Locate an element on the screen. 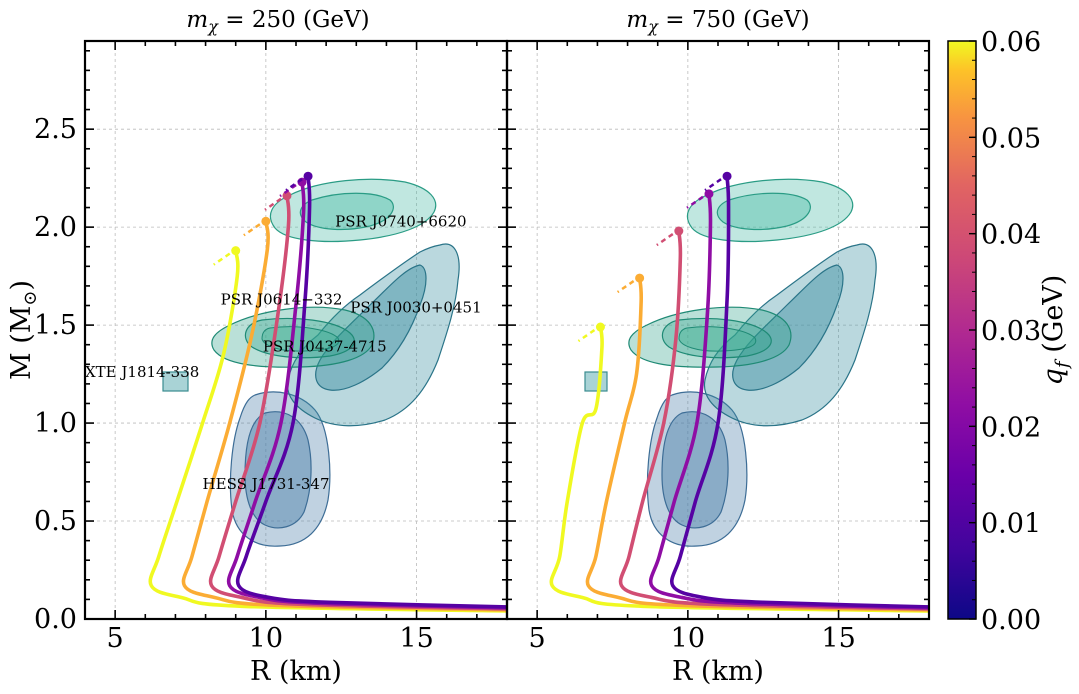  constraint-annotation: PSR J0740+6620 is located at coordinates (400, 221).